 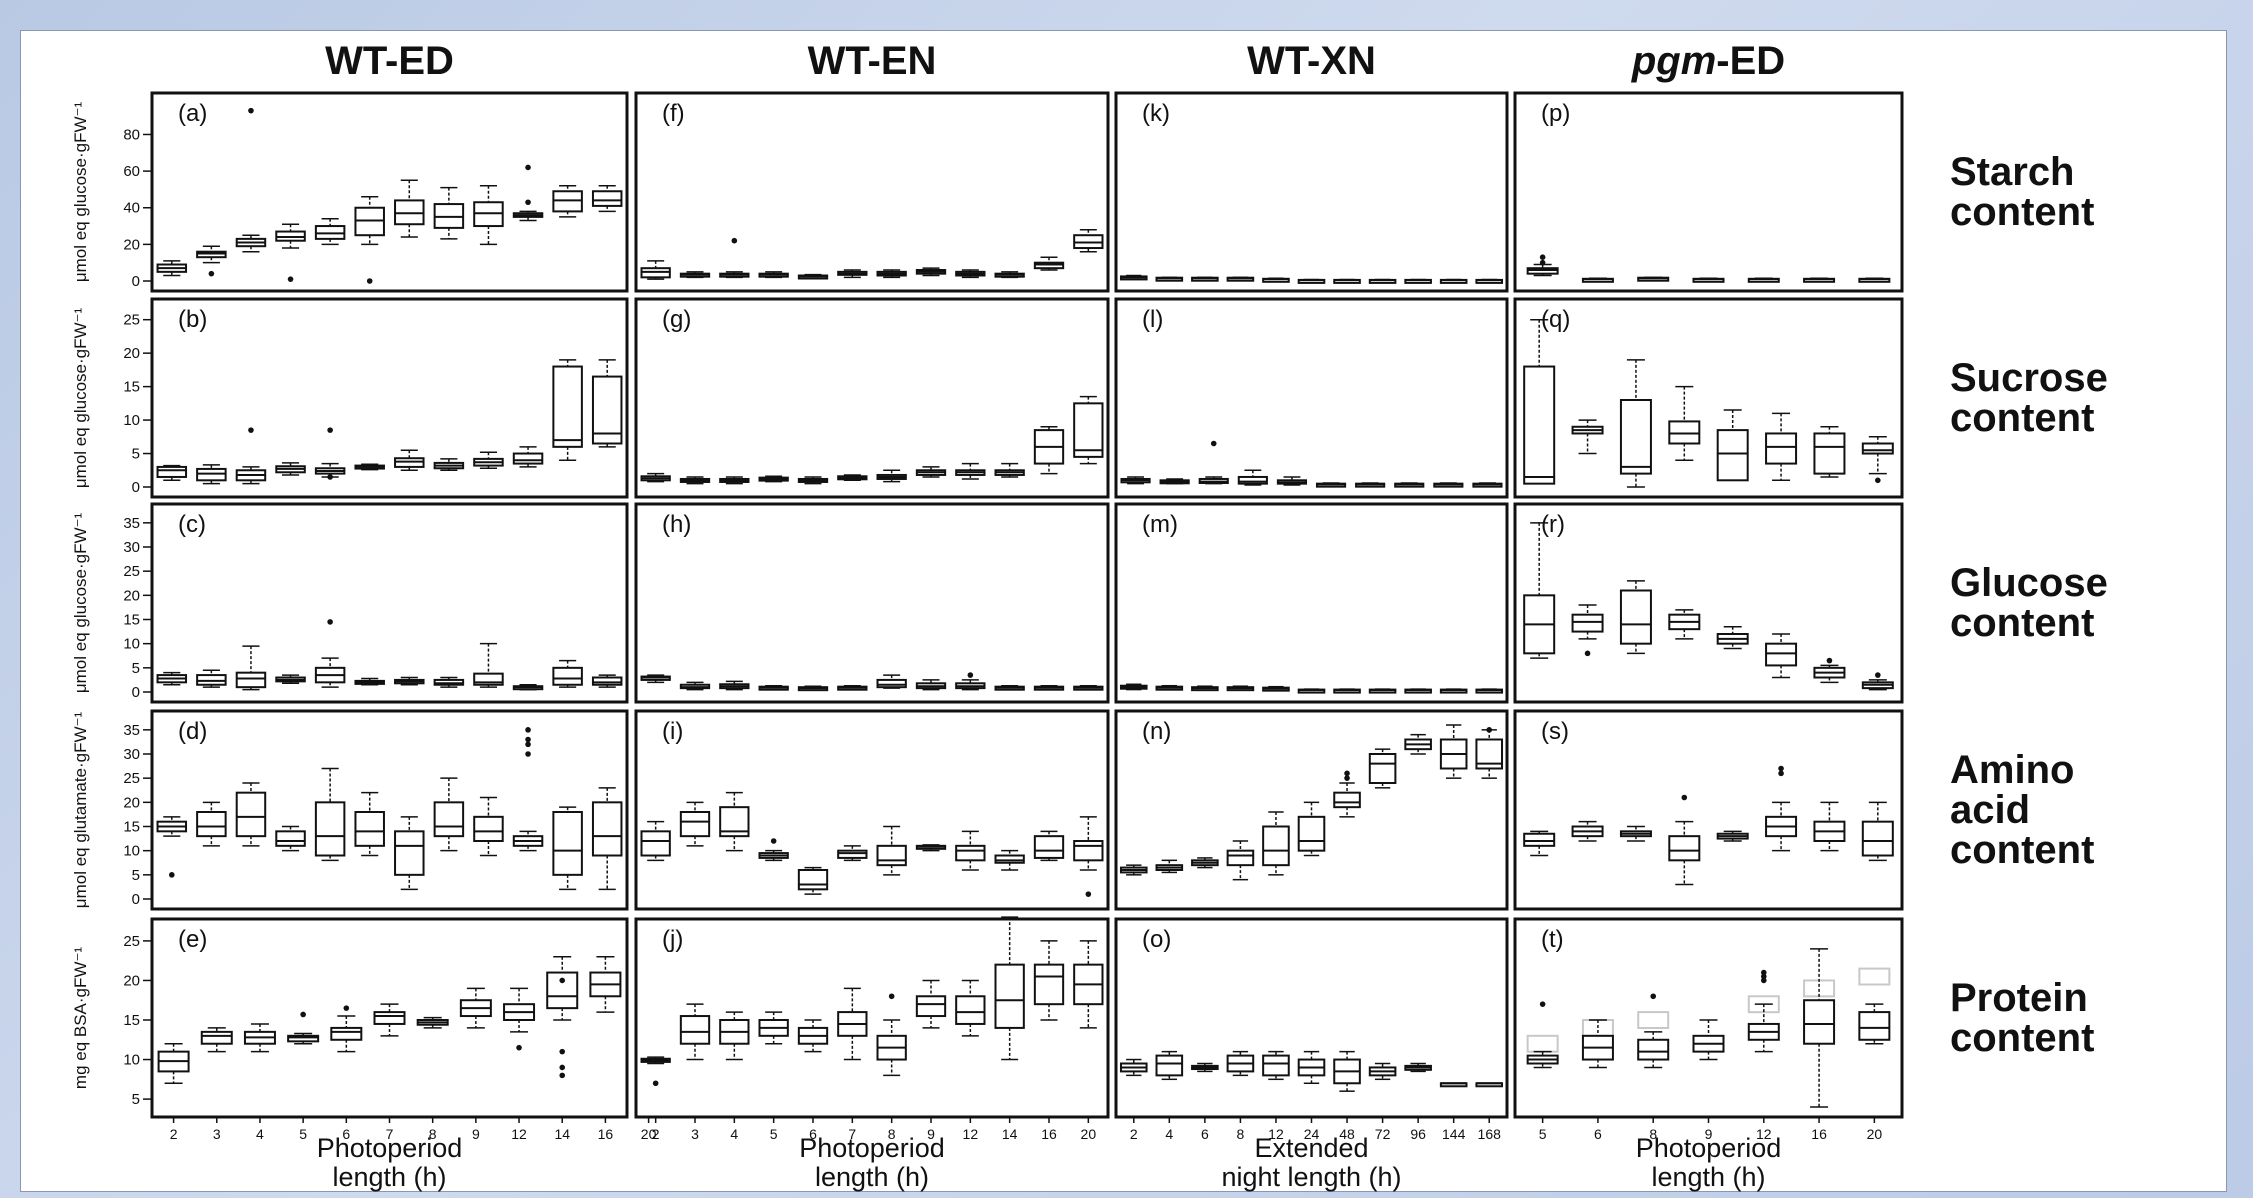 I want to click on x-tick-label: 6, so click(x=1598, y=1134).